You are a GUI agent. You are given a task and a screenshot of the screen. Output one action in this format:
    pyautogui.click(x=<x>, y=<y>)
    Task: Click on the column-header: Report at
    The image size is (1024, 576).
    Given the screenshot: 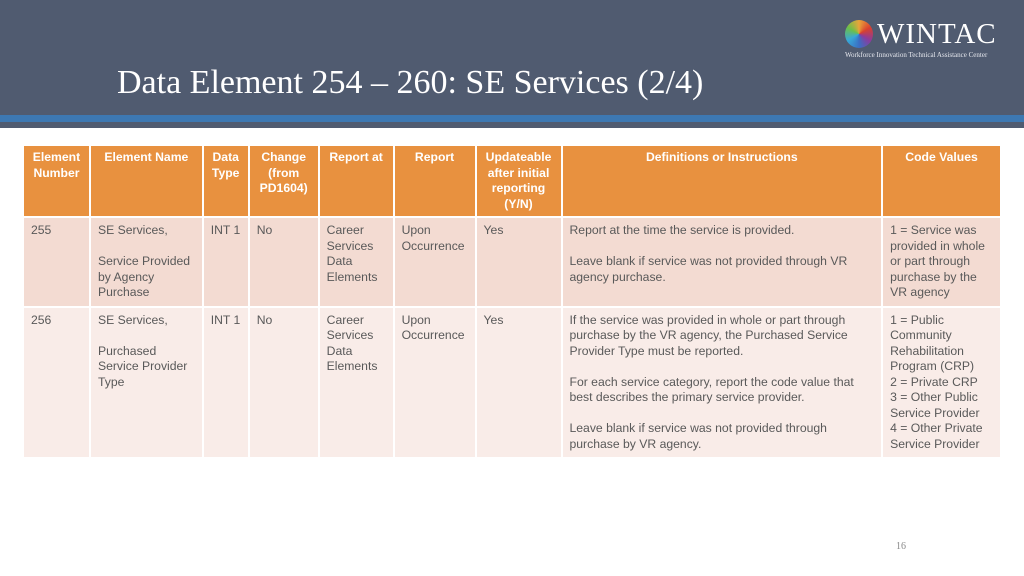 What is the action you would take?
    pyautogui.click(x=356, y=182)
    